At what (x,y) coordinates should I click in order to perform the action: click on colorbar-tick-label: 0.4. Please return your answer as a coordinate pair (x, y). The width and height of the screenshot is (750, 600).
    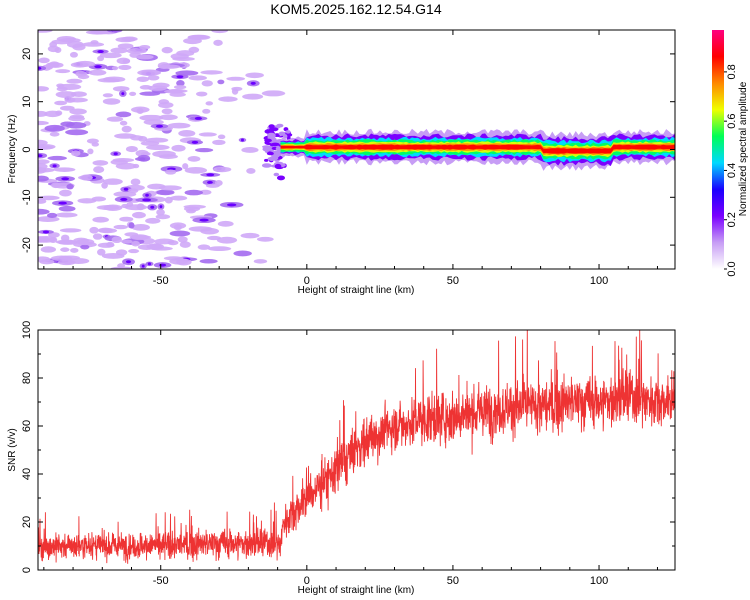
    Looking at the image, I should click on (732, 170).